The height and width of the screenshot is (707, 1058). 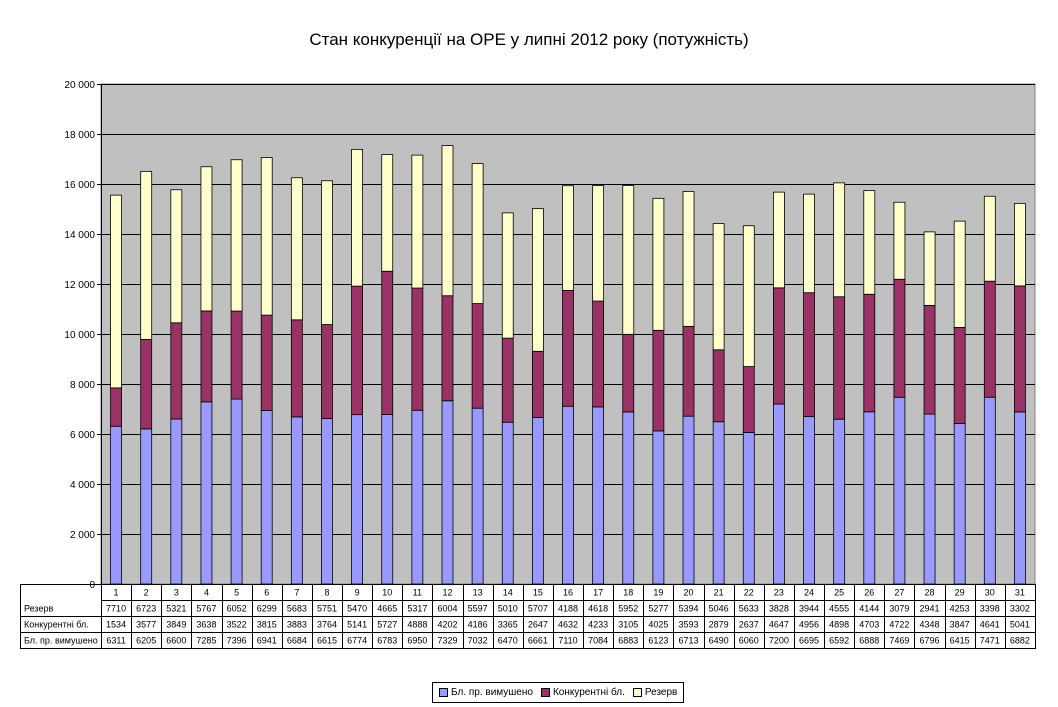 I want to click on table-cell-value: 4665, so click(x=387, y=609).